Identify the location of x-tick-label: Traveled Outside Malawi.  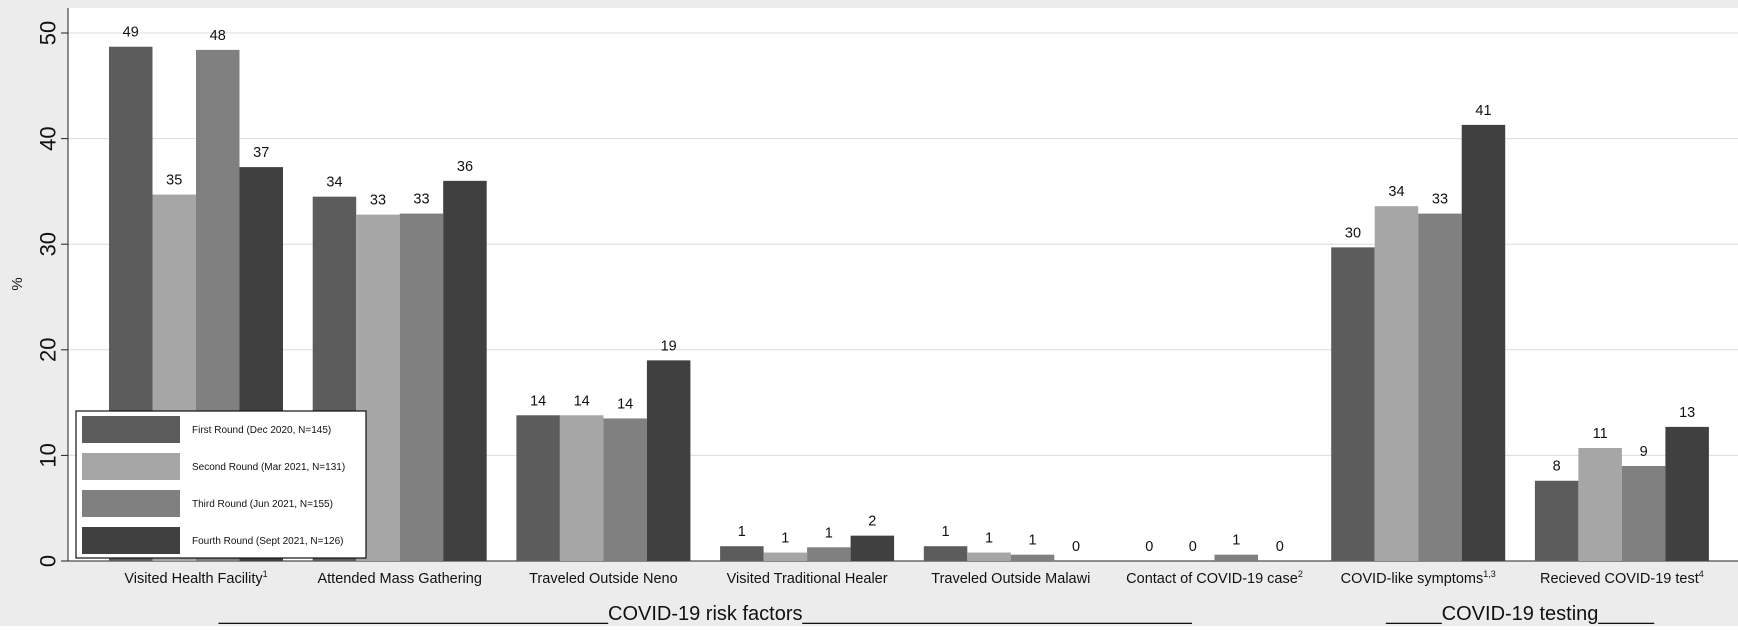
(1010, 579).